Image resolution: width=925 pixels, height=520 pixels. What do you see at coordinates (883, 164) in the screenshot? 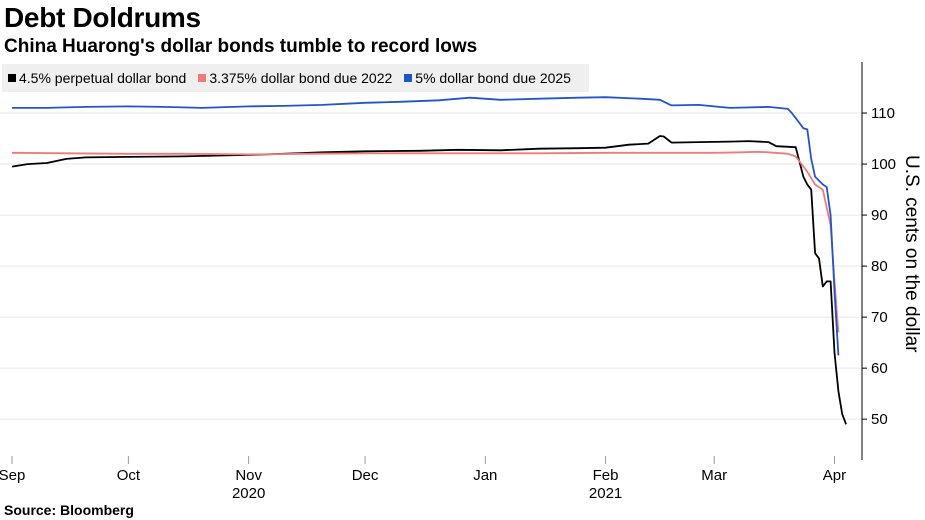
I see `y-tick-label-100: 100` at bounding box center [883, 164].